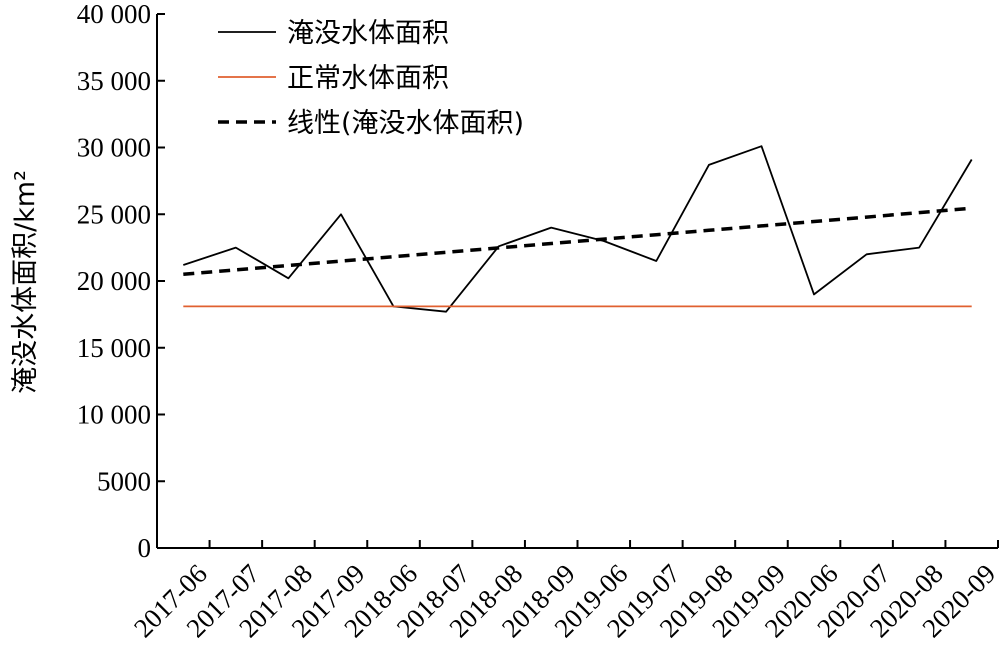 The width and height of the screenshot is (1000, 657). What do you see at coordinates (405, 123) in the screenshot?
I see `legend-label: 线性(淹没水体面积)` at bounding box center [405, 123].